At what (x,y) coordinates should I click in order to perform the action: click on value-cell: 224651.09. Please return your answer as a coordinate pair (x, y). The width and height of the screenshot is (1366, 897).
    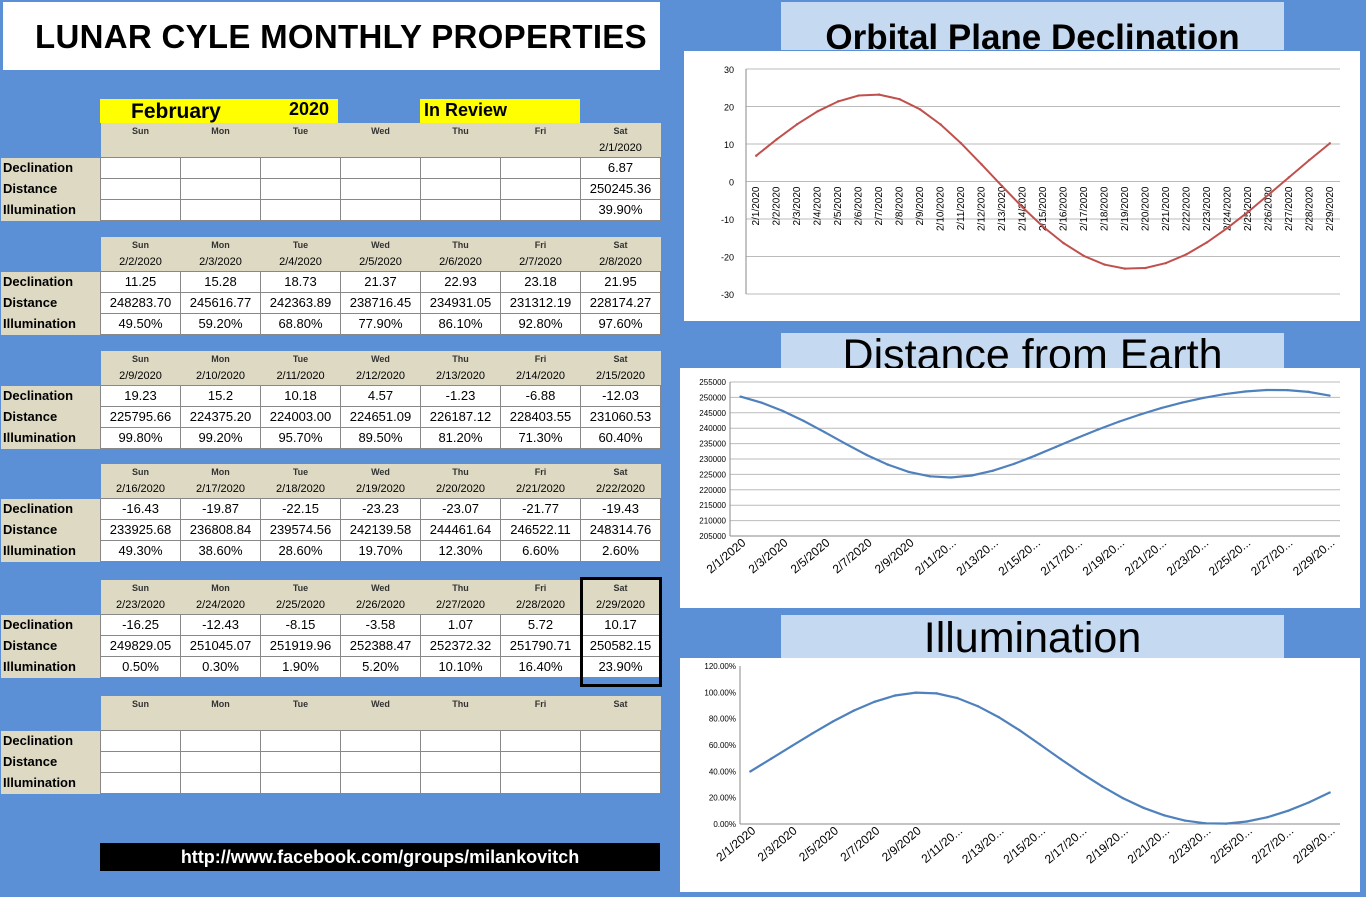
    Looking at the image, I should click on (380, 417).